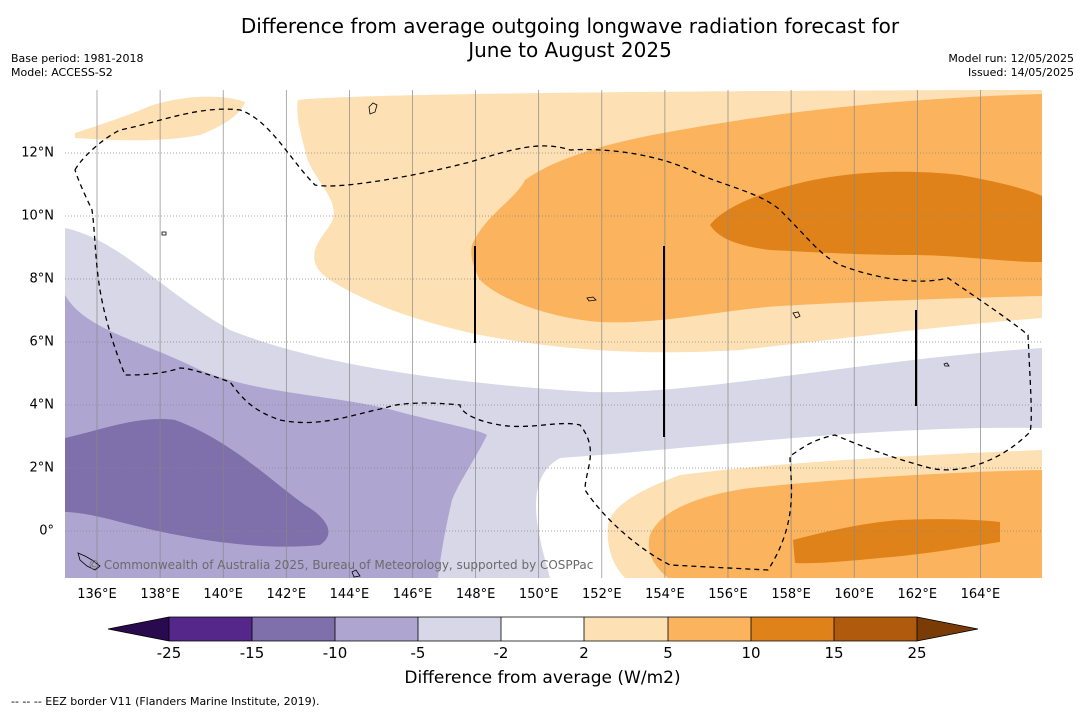  I want to click on meta-left: Base period: 1981-2018 Model: ACCESS-S2, so click(77, 66).